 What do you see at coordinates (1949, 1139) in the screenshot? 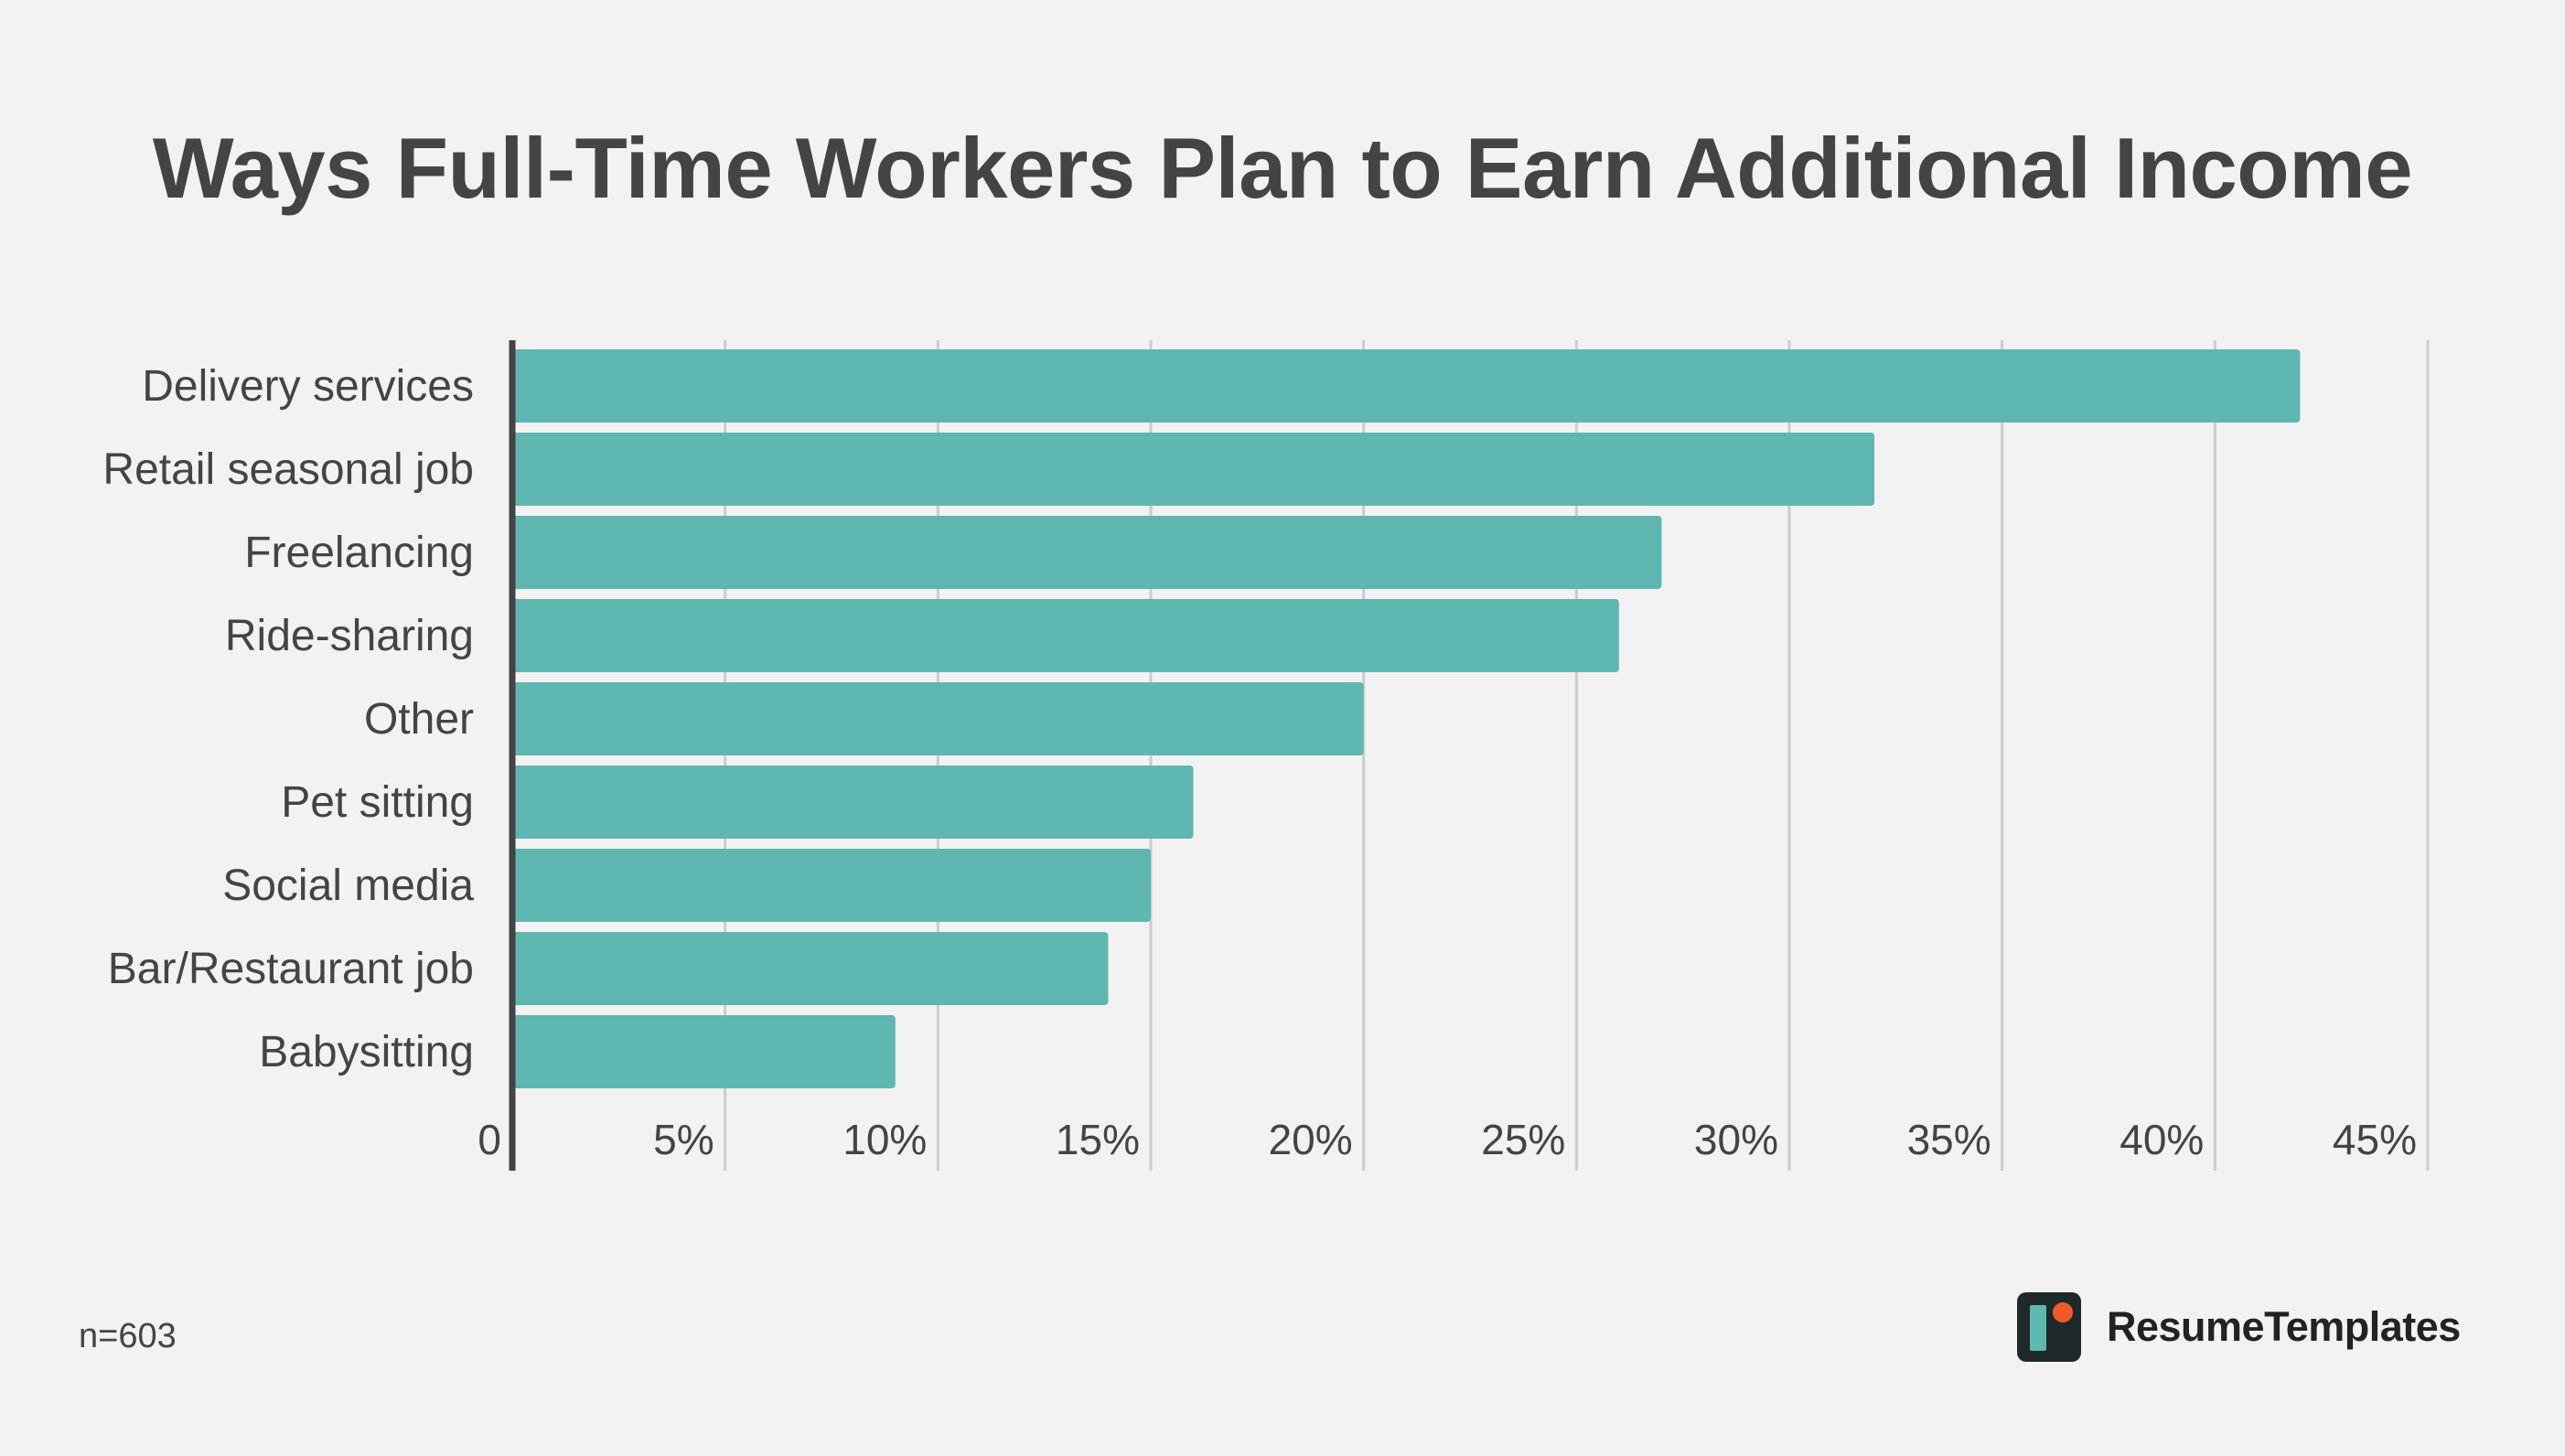
I see `x-tick-label: 35%` at bounding box center [1949, 1139].